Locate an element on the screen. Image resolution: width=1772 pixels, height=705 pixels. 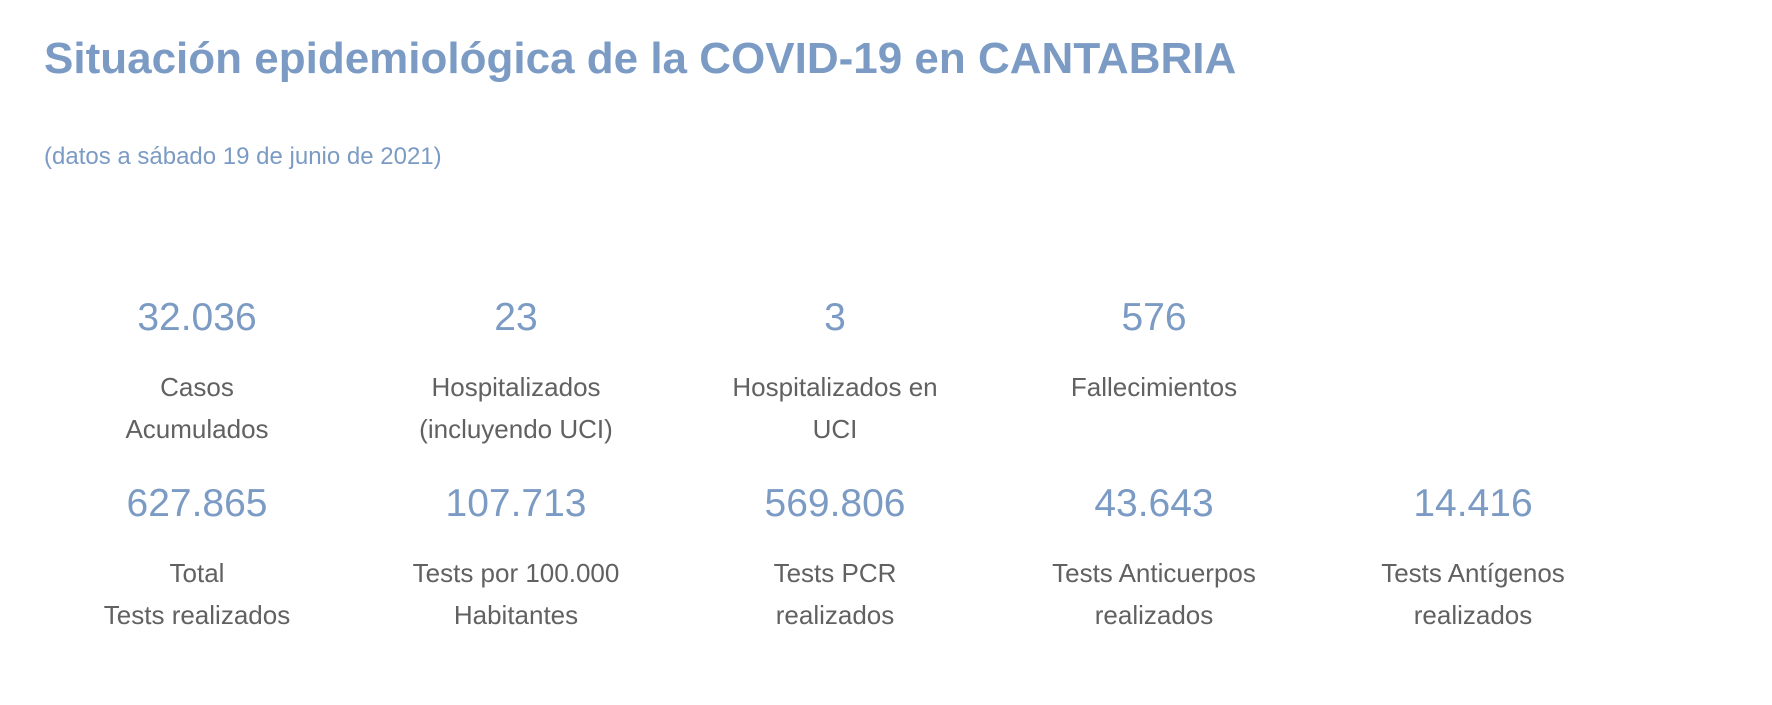
stat-value: 23 is located at coordinates (516, 317).